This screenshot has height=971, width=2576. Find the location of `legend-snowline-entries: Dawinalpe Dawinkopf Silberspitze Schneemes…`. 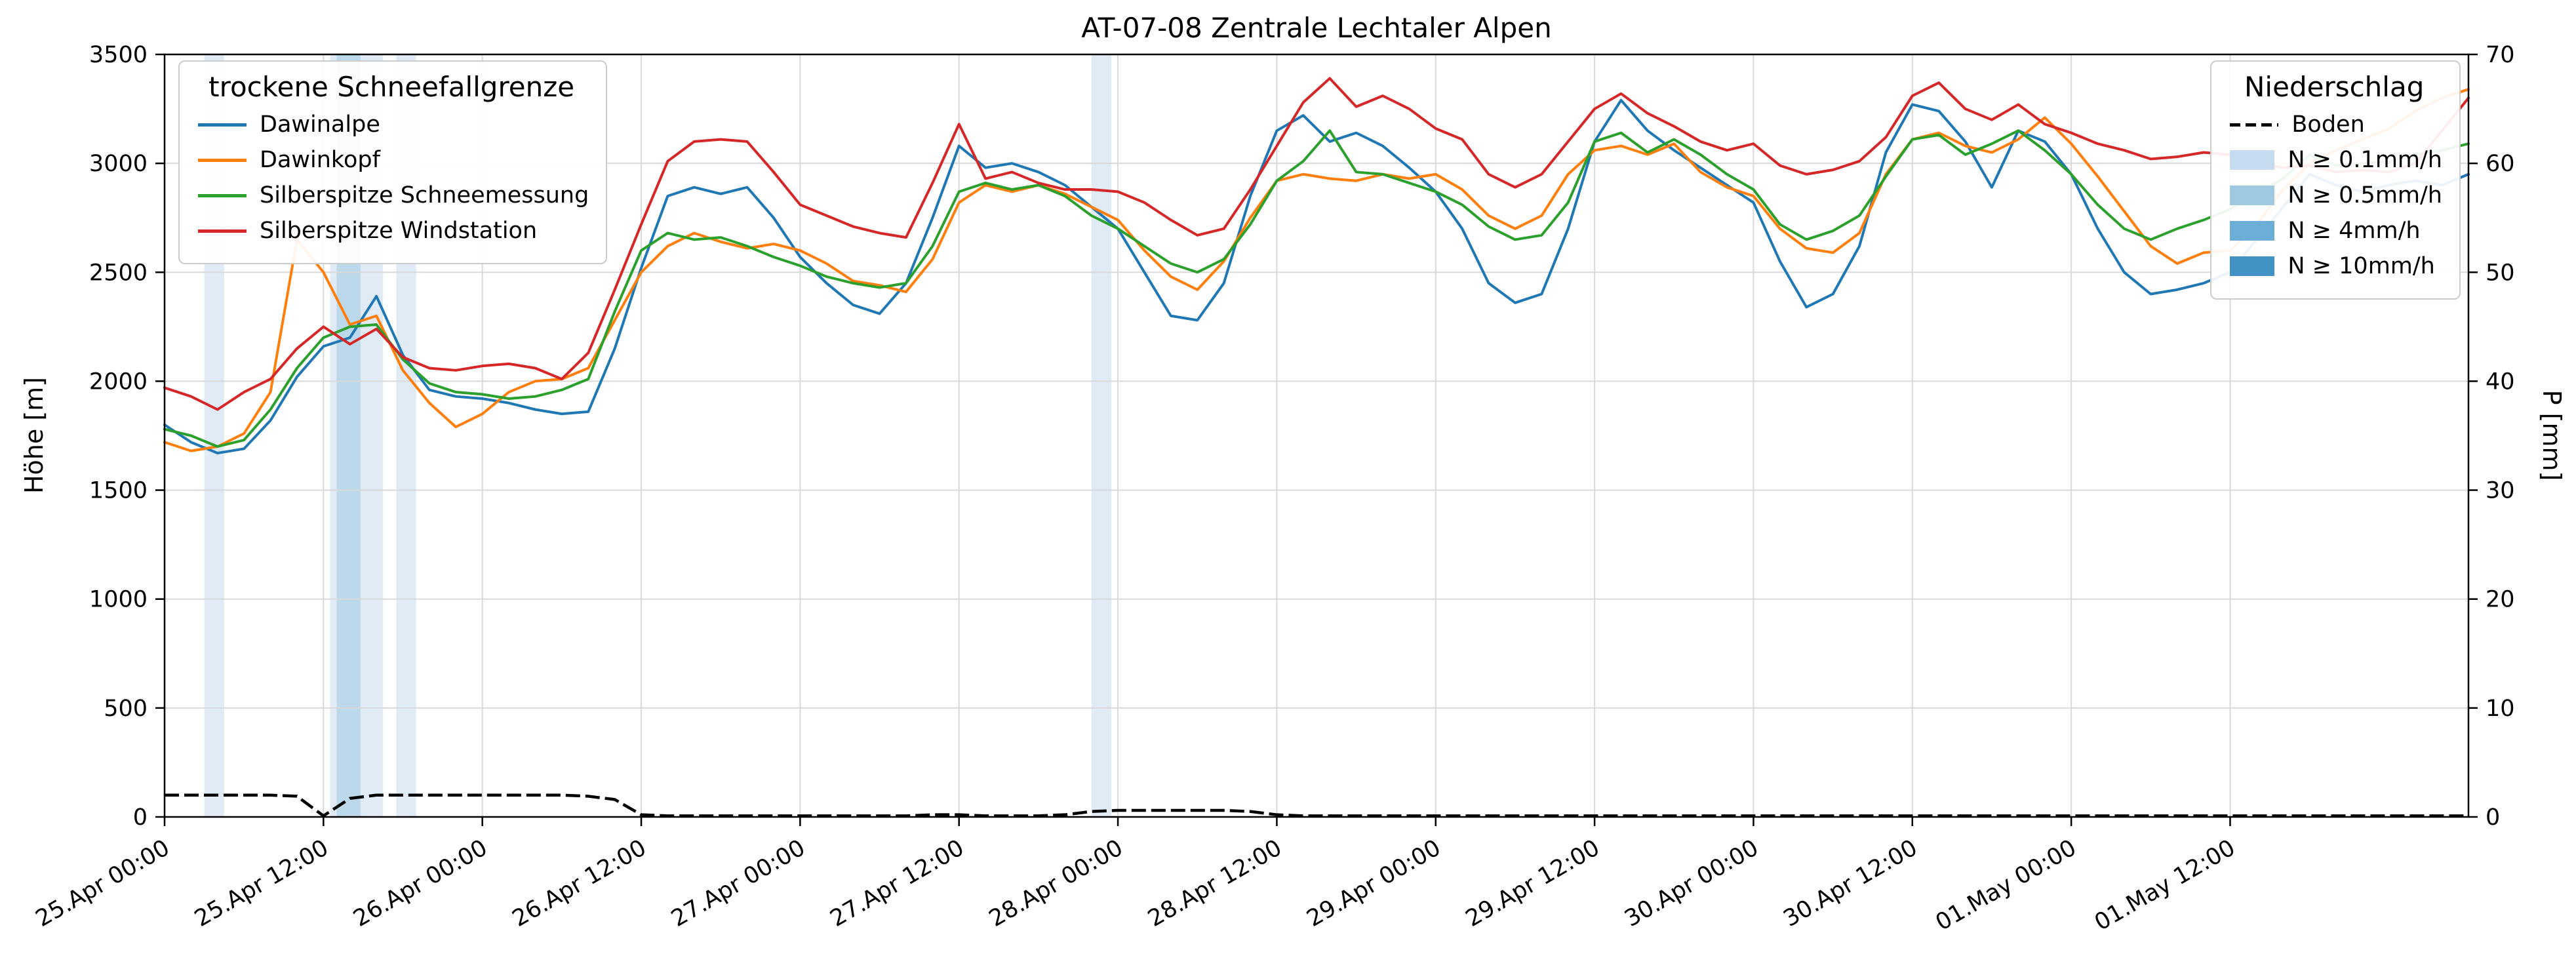

legend-snowline-entries: Dawinalpe Dawinkopf Silberspitze Schneemes… is located at coordinates (391, 178).